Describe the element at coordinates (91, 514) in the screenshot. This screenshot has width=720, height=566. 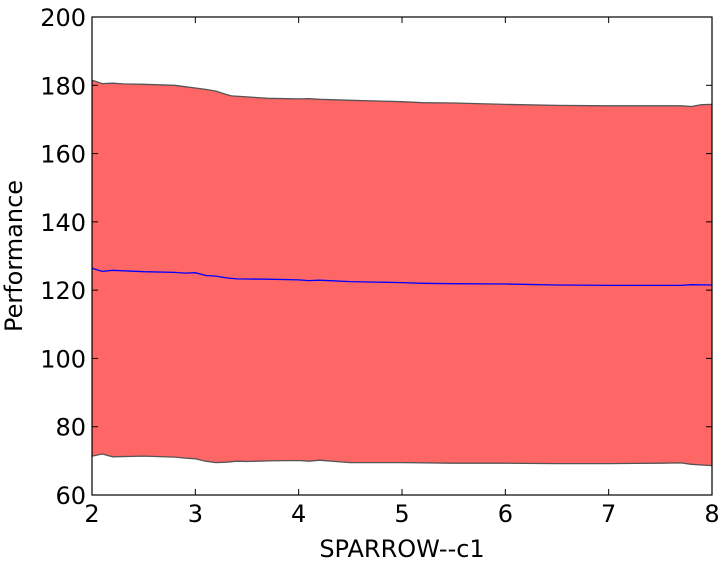
I see `x-tick-label: 2` at that location.